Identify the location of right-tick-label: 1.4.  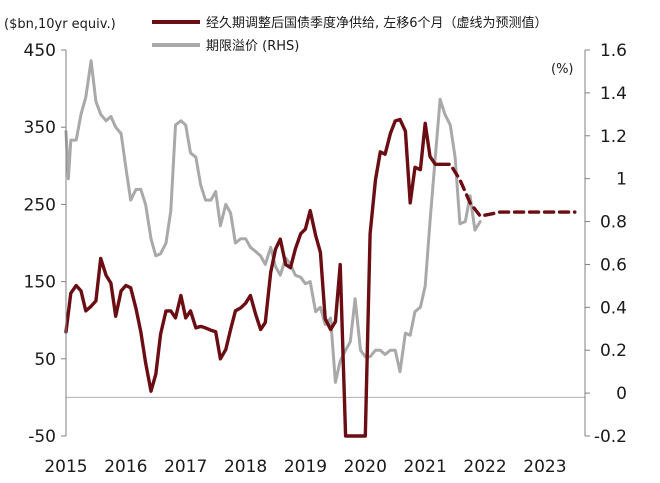
(613, 94).